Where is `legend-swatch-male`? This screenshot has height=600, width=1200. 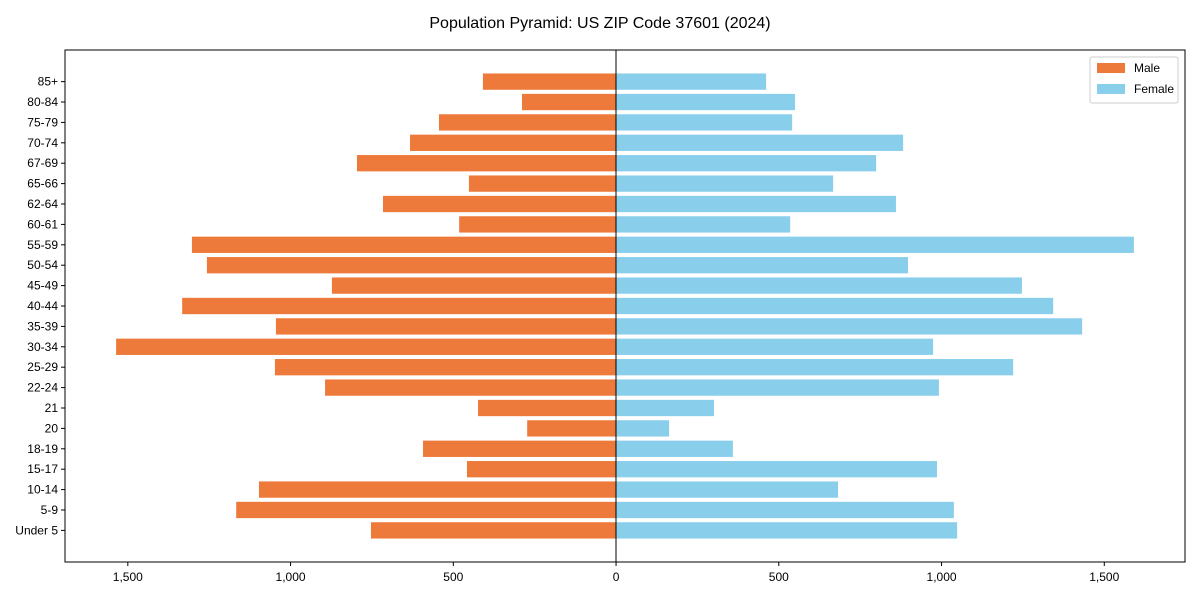 legend-swatch-male is located at coordinates (1111, 68).